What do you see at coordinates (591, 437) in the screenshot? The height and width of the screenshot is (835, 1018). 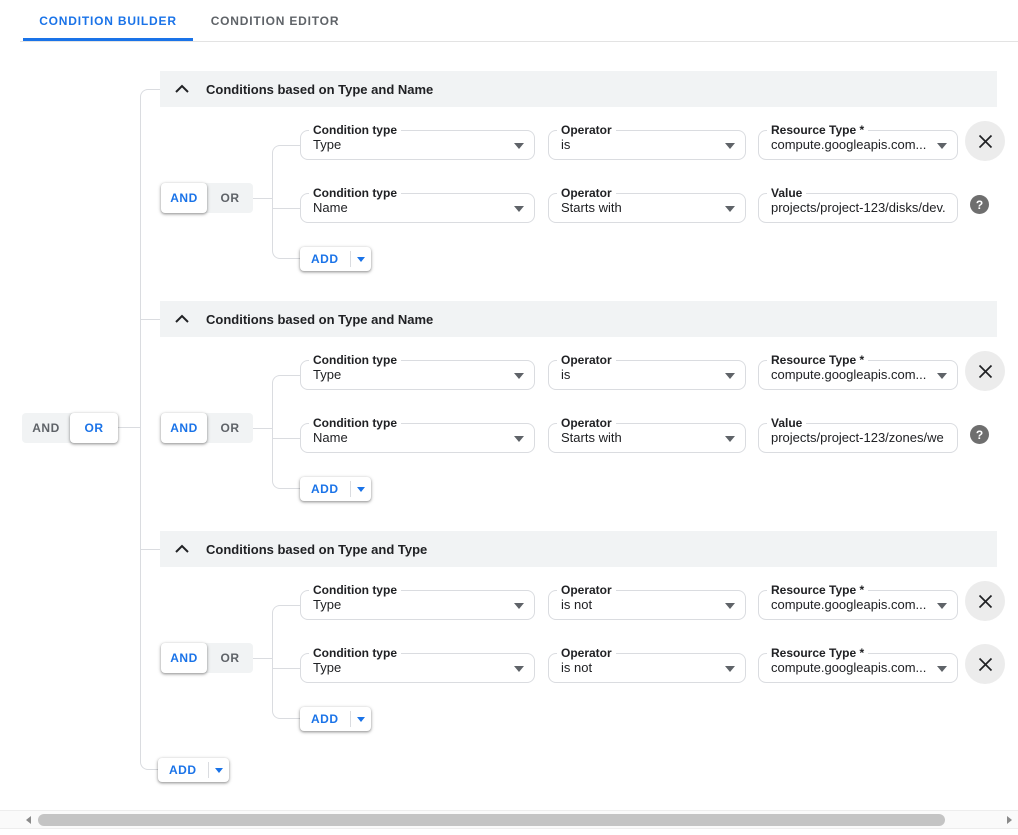 I see `field-value: Starts with` at bounding box center [591, 437].